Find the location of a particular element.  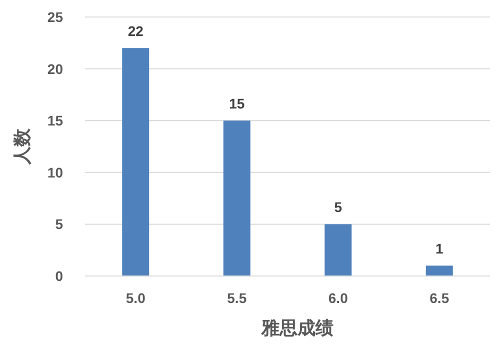

data-label: 22 is located at coordinates (136, 31).